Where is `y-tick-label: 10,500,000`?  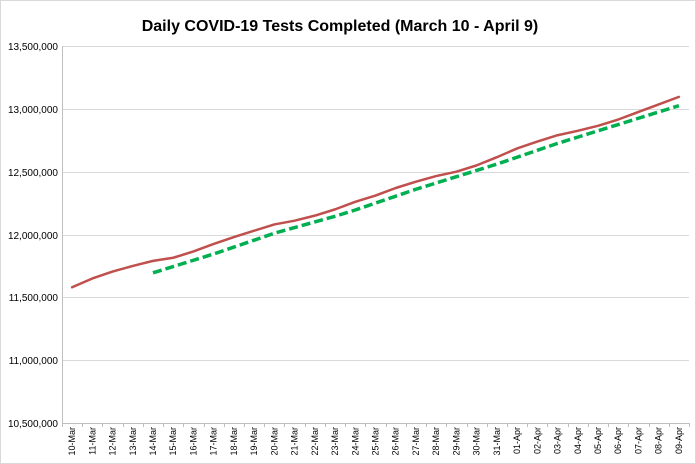 y-tick-label: 10,500,000 is located at coordinates (33, 424).